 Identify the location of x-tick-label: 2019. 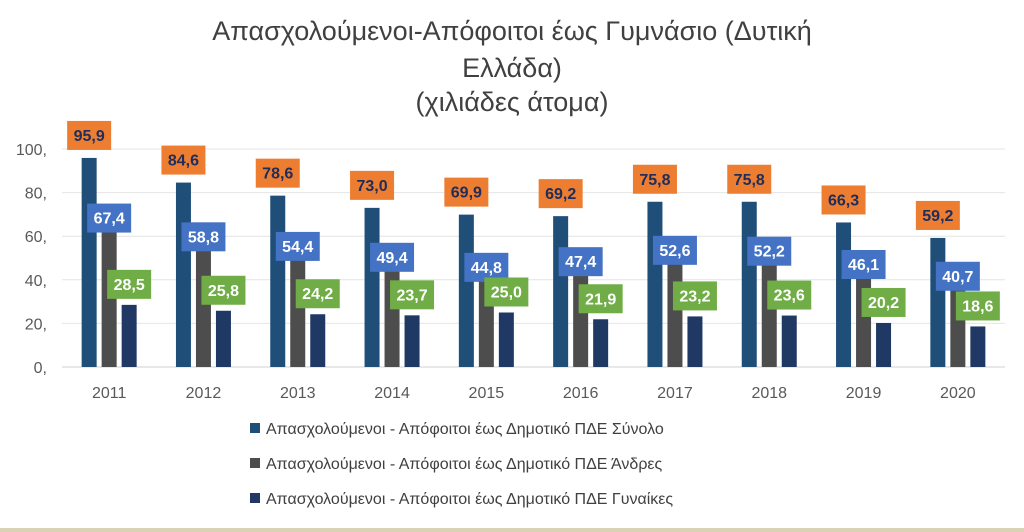
(864, 393).